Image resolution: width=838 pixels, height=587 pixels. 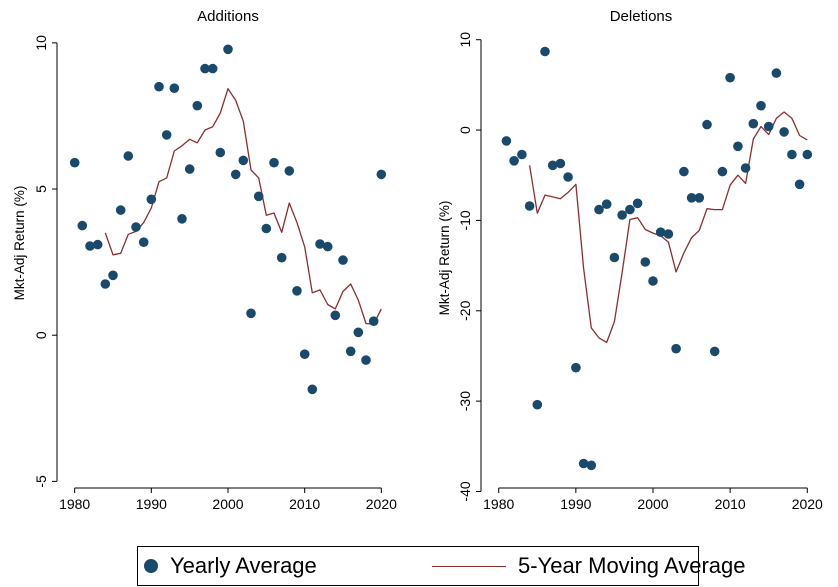 I want to click on legend-line-marker, so click(x=469, y=566).